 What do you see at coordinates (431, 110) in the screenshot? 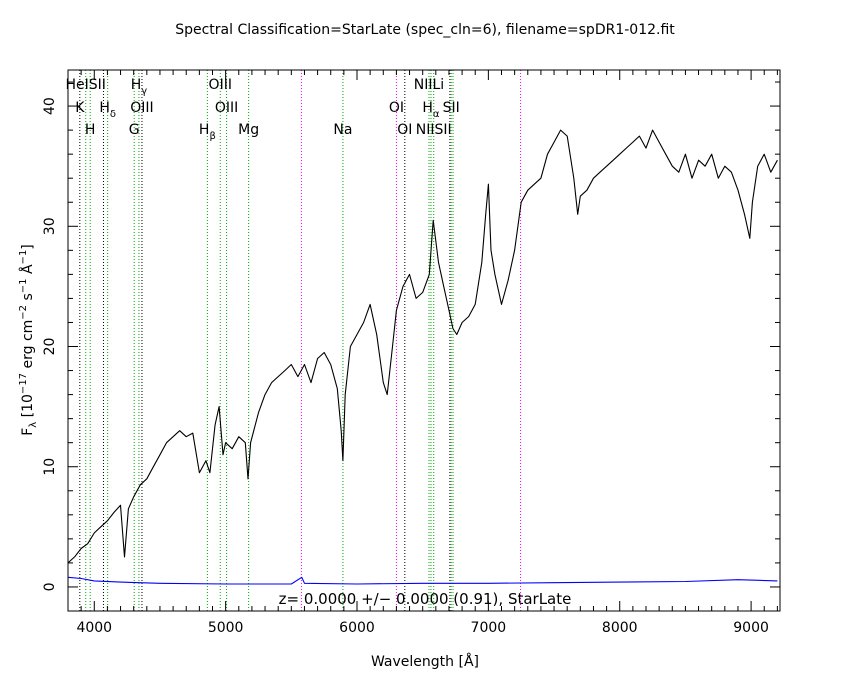
I see `marker-label: Hα` at bounding box center [431, 110].